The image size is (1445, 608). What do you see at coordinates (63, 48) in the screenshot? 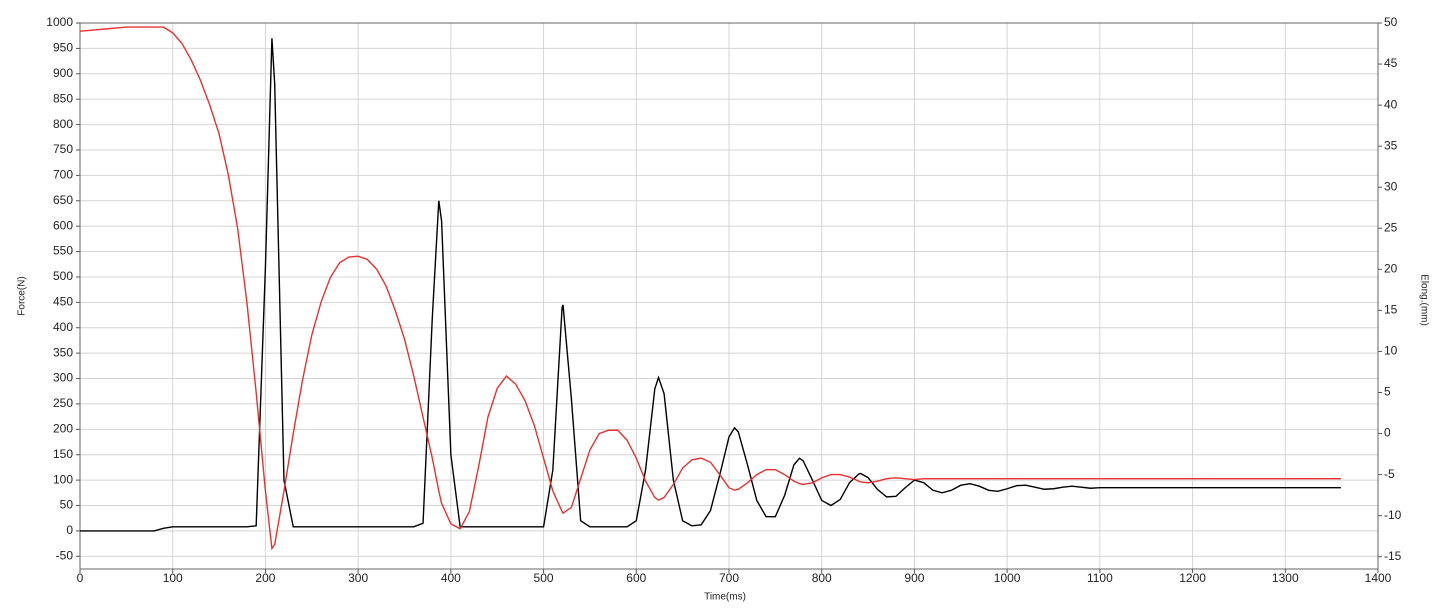
I see `y-tick-label: 950` at bounding box center [63, 48].